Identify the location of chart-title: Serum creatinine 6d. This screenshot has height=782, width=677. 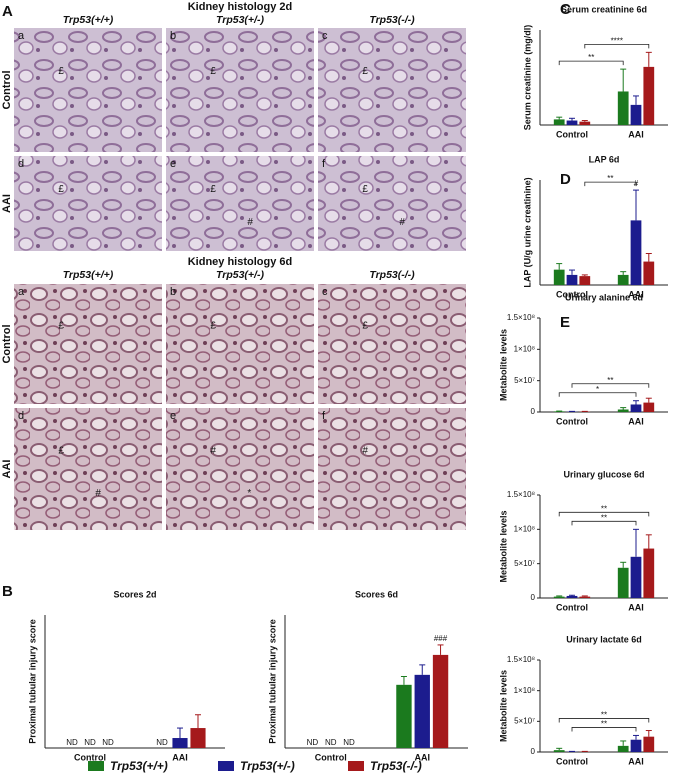
(604, 9).